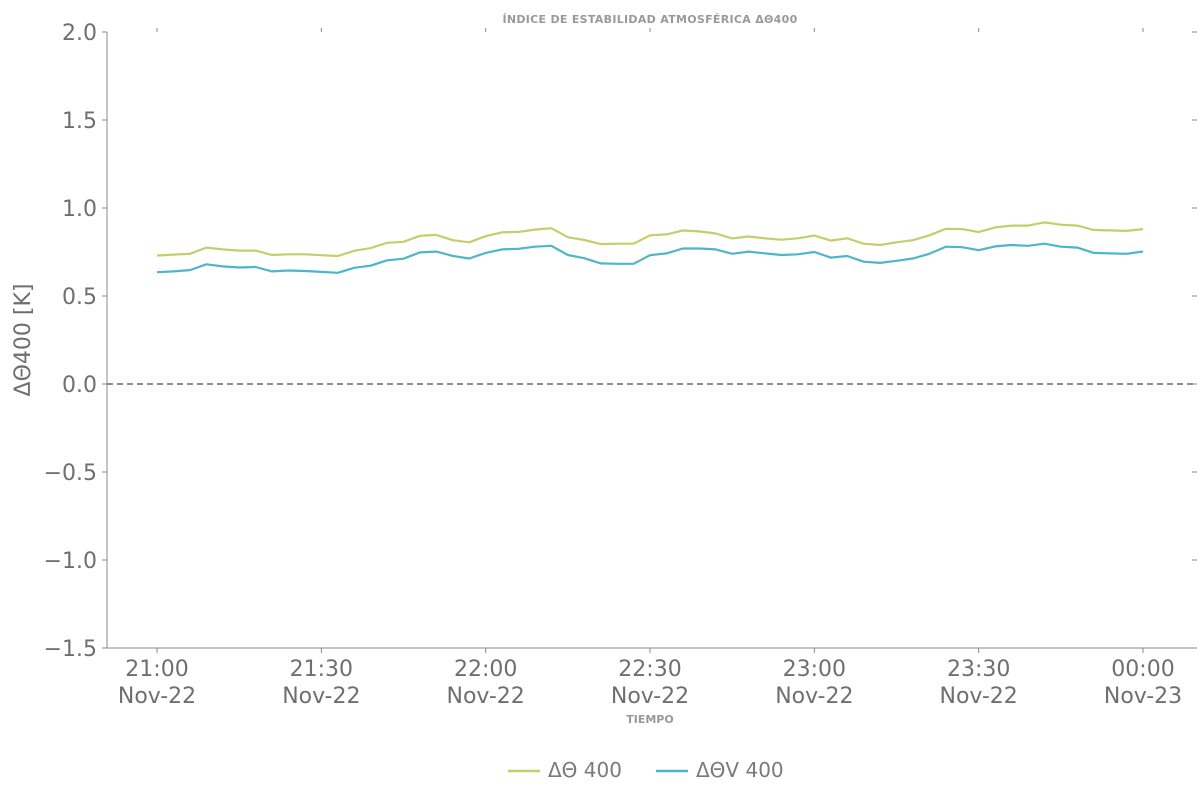  Describe the element at coordinates (814, 669) in the screenshot. I see `x-tick-label-time: 23:00` at that location.